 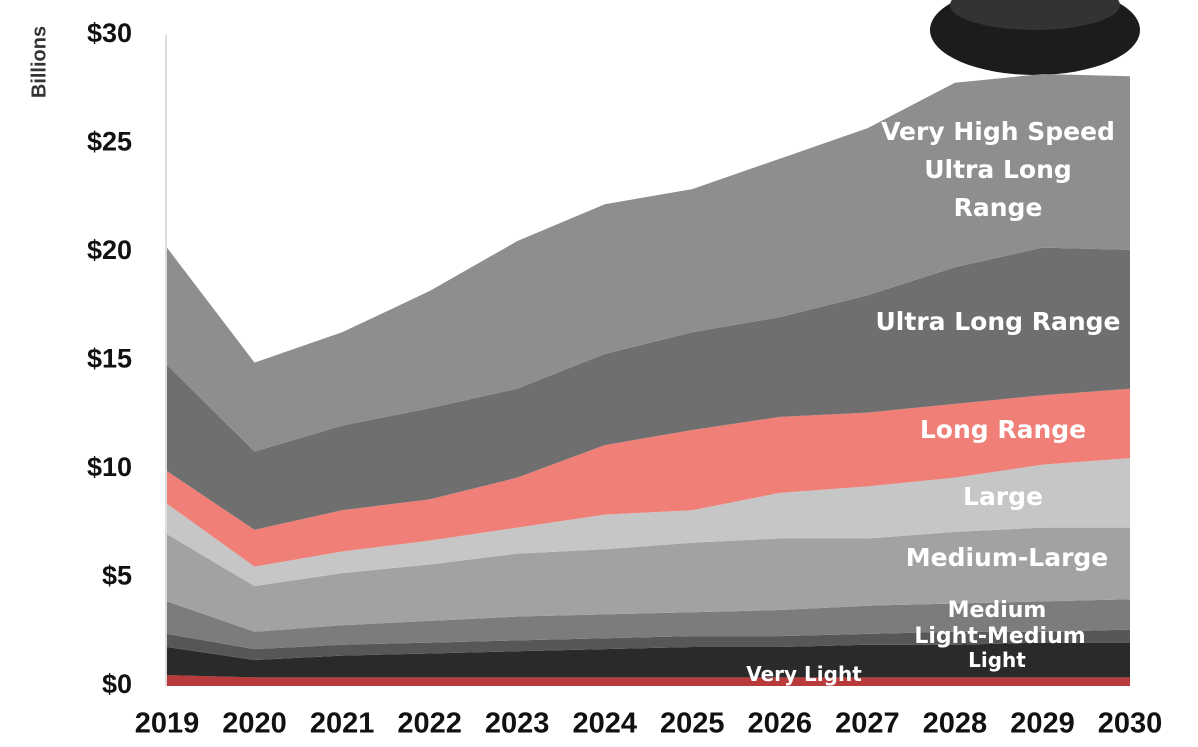 What do you see at coordinates (109, 250) in the screenshot?
I see `y-tick-label: $20` at bounding box center [109, 250].